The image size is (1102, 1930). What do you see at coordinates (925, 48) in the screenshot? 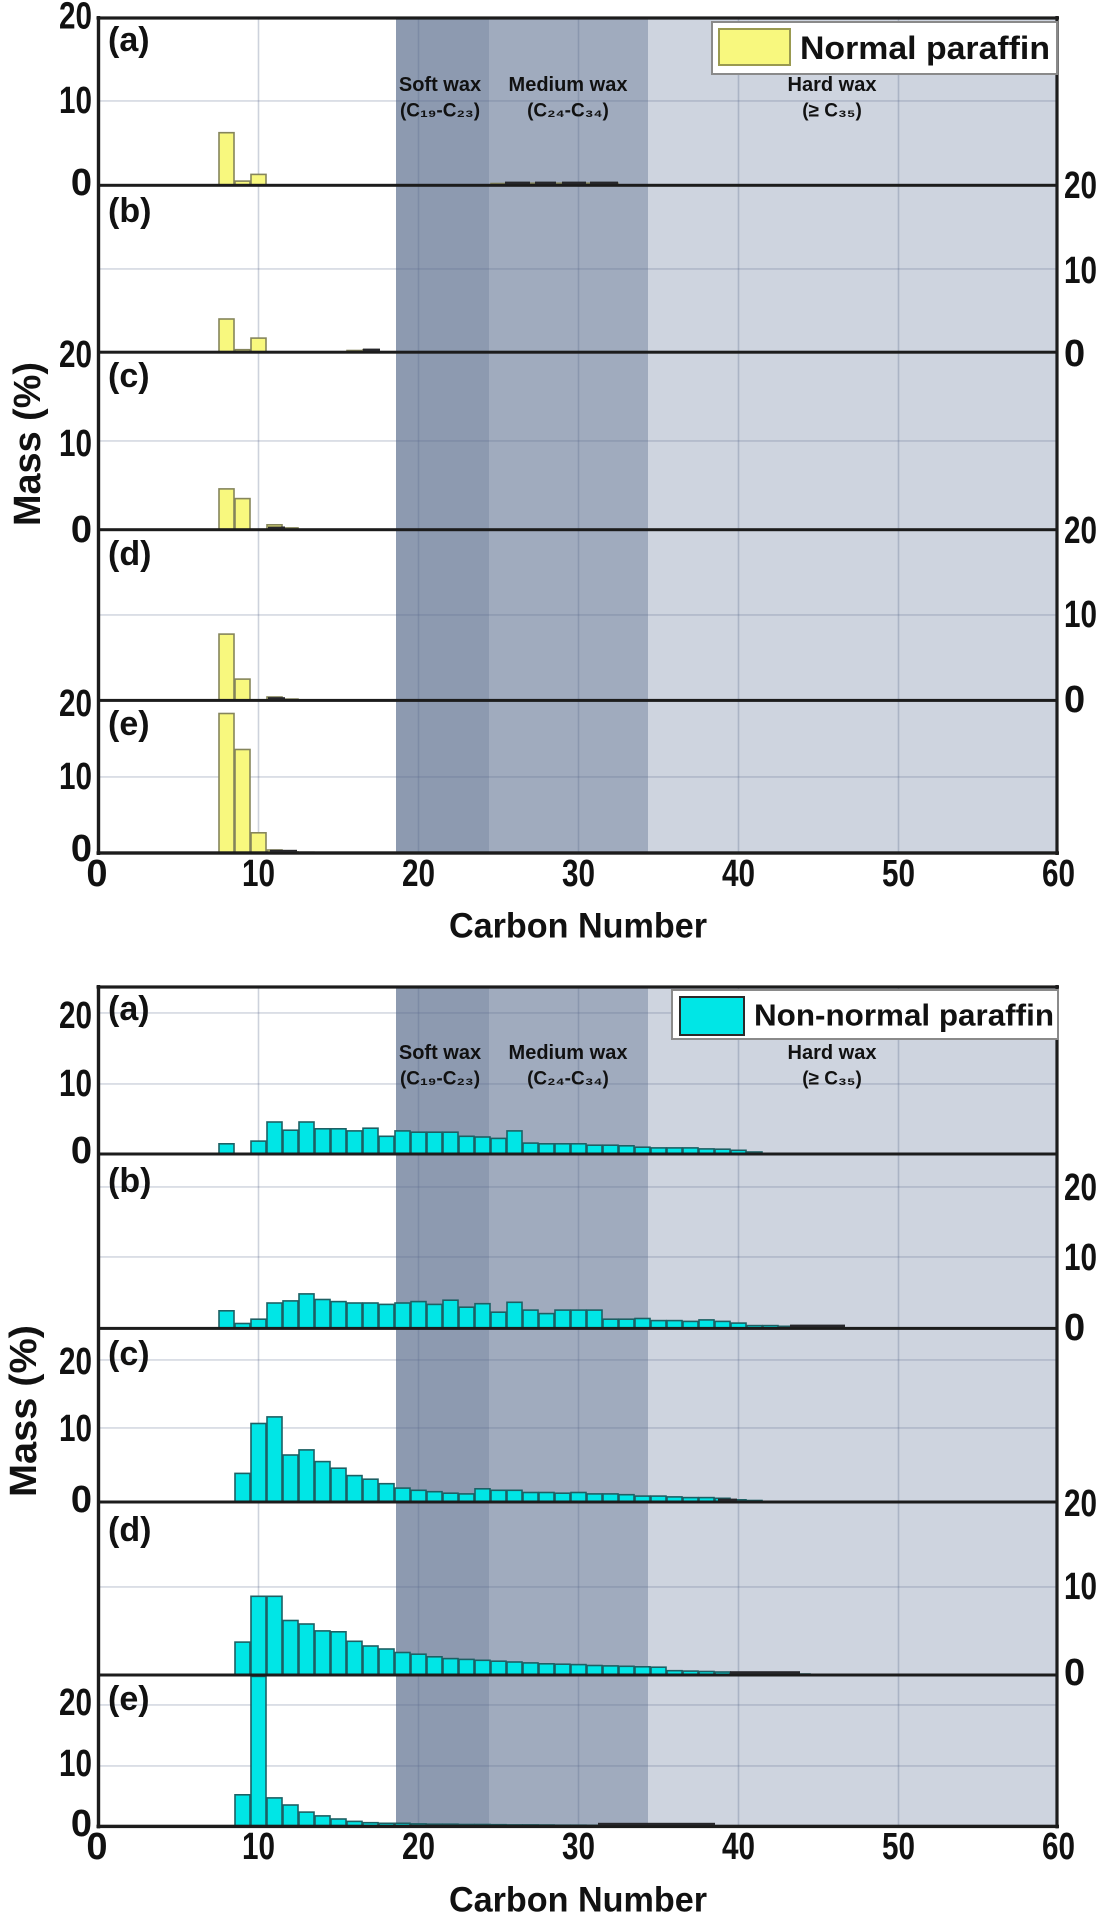
I see `svg-text: Normal paraffin` at bounding box center [925, 48].